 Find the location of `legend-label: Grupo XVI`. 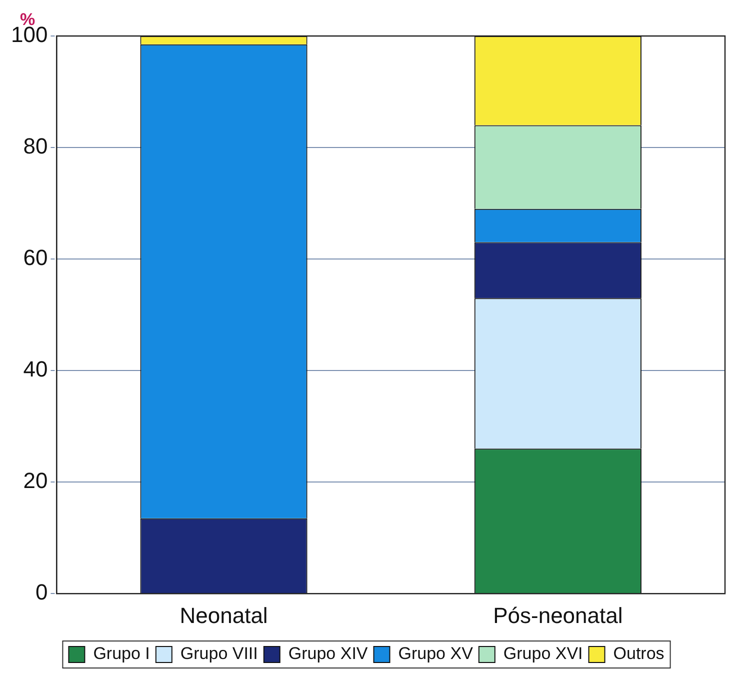

legend-label: Grupo XVI is located at coordinates (543, 654).